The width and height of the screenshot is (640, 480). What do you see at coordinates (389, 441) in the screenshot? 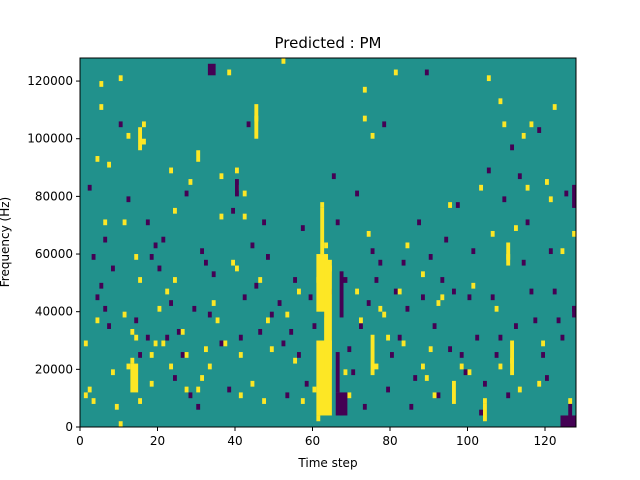
I see `x-tick-label: 80` at bounding box center [389, 441].